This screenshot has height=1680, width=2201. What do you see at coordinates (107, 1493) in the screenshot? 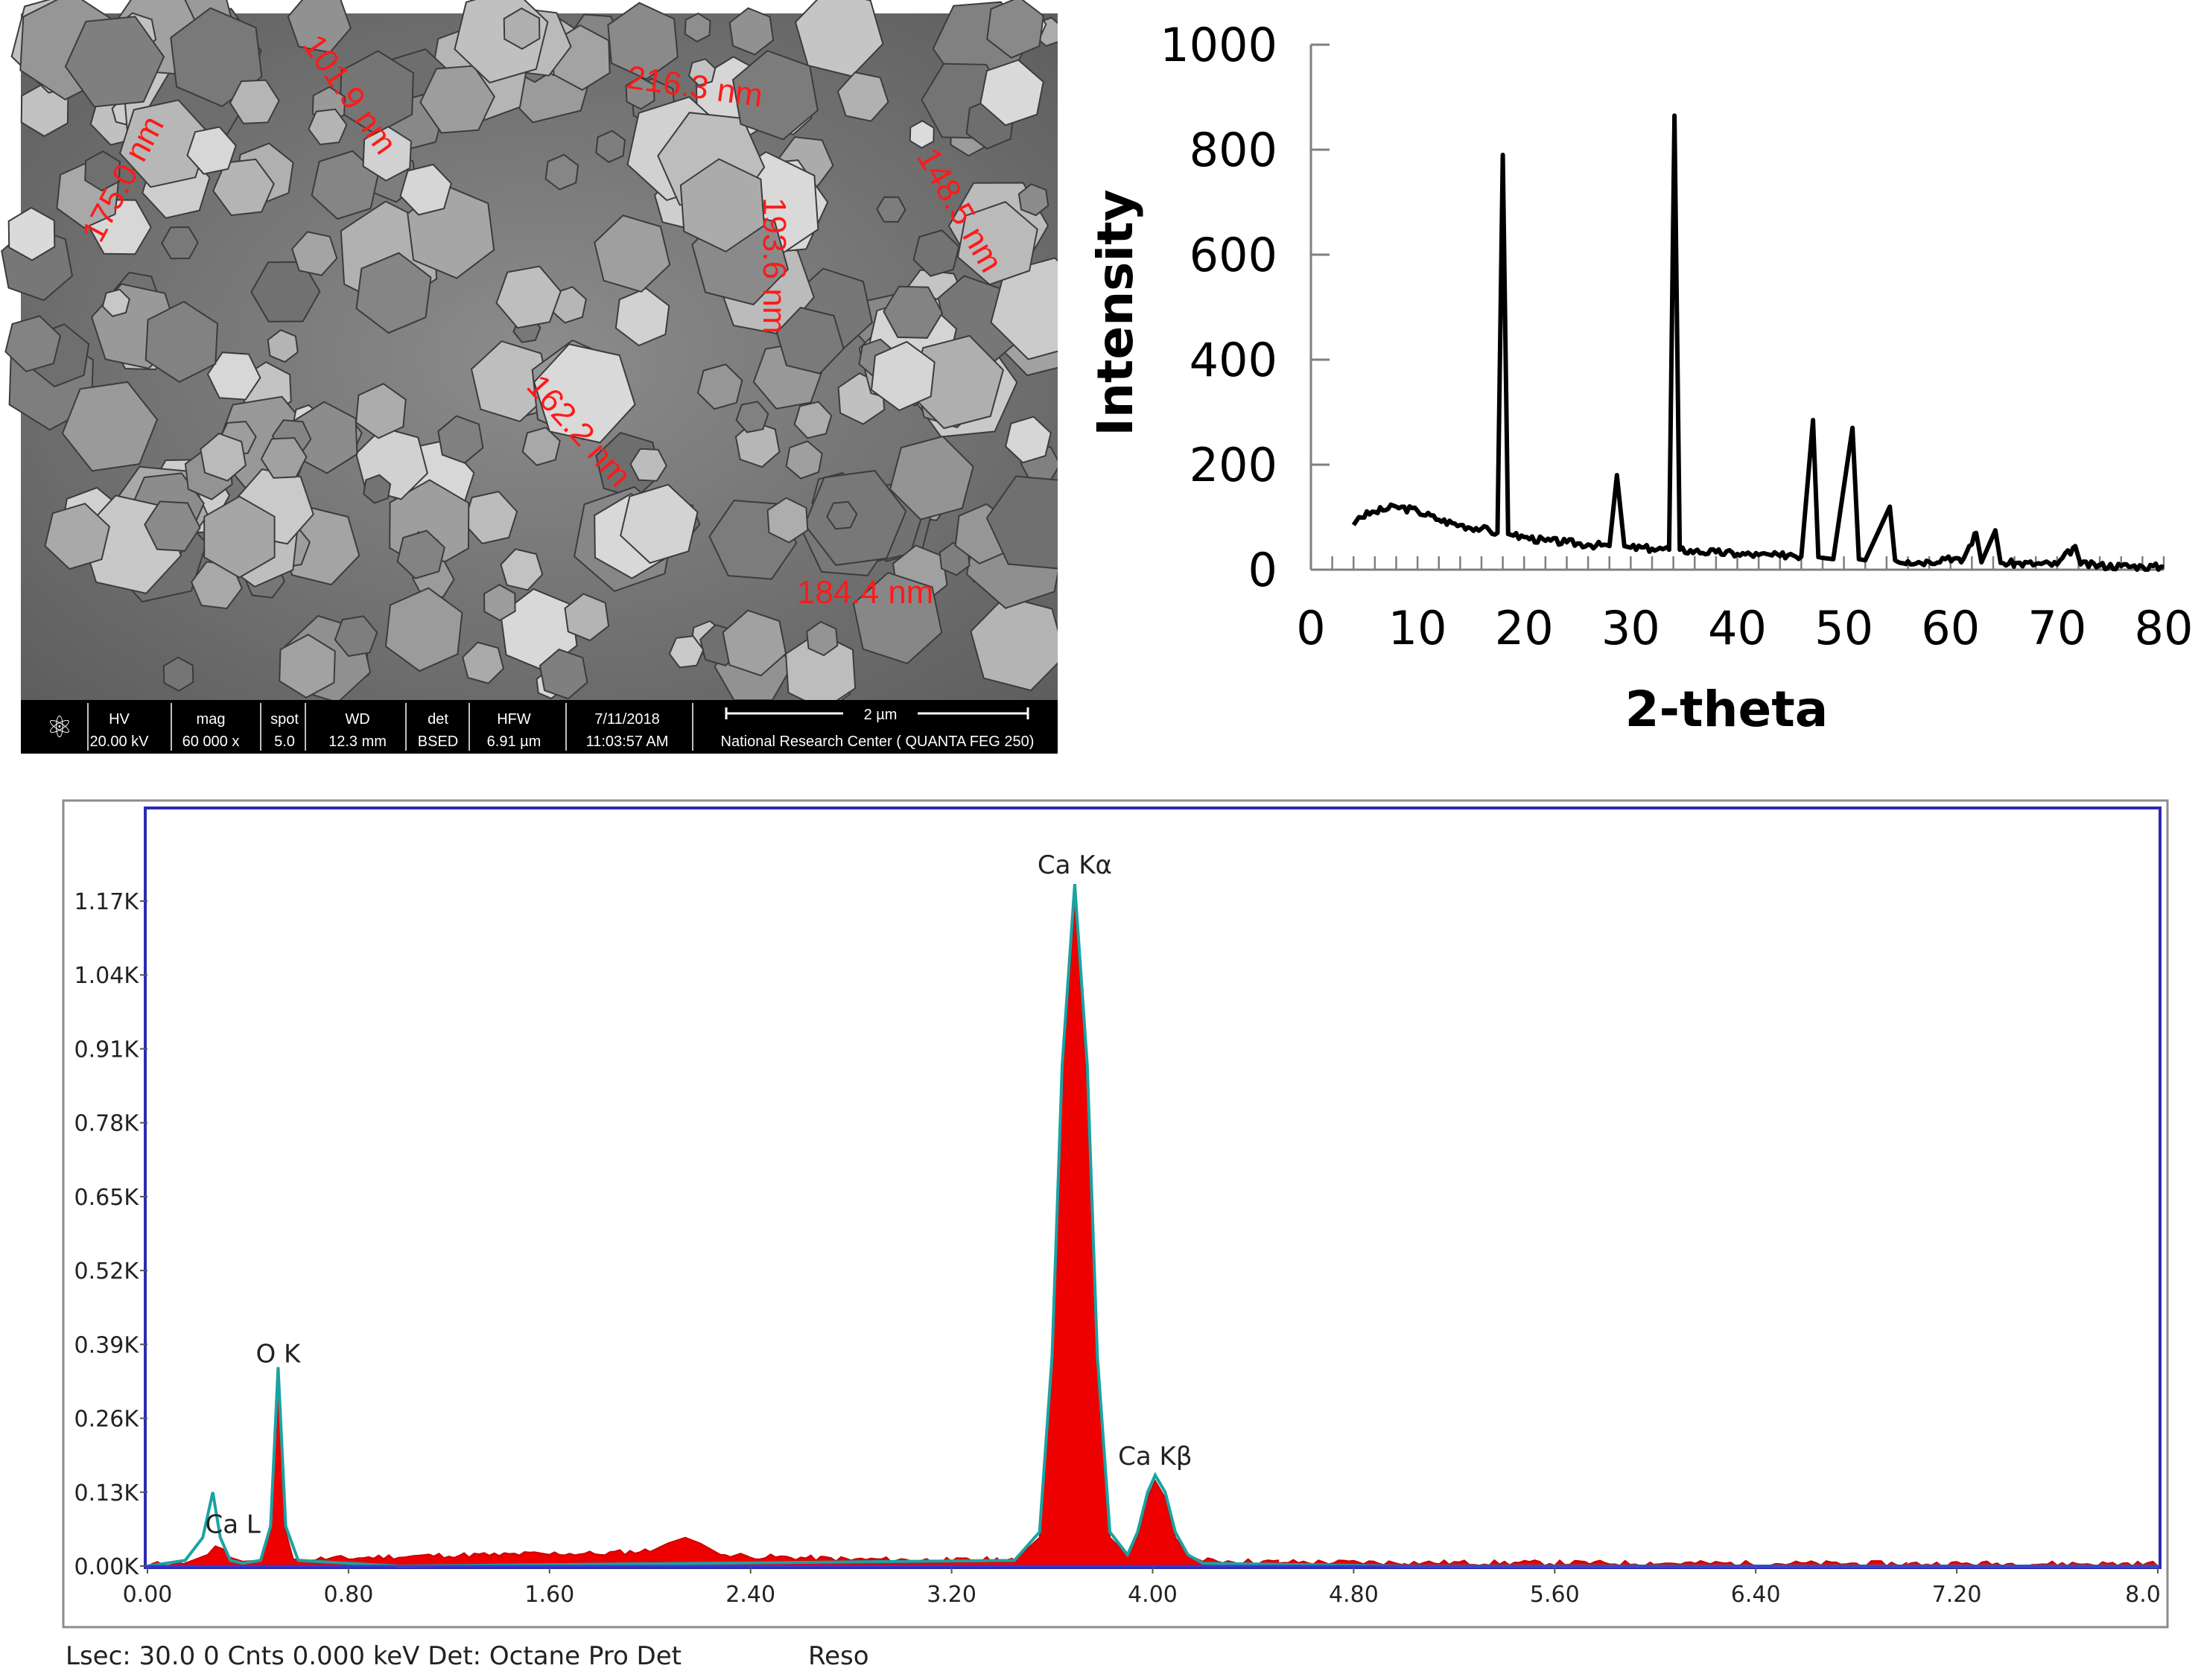
I see `eds-y-tick-label: 0.13K` at bounding box center [107, 1493].